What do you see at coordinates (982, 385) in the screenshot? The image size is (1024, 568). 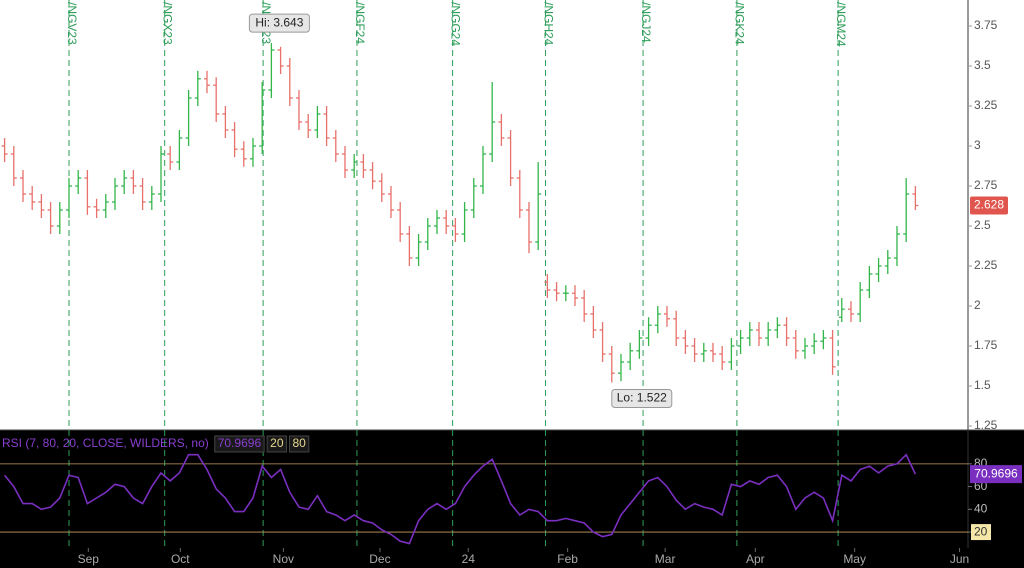 I see `y-tick-label: 1.5` at bounding box center [982, 385].